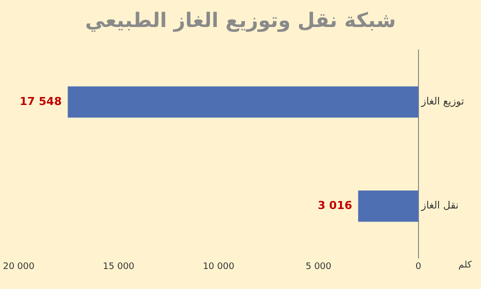 This screenshot has height=289, width=481. I want to click on x-tick-label: 5 000, so click(319, 267).